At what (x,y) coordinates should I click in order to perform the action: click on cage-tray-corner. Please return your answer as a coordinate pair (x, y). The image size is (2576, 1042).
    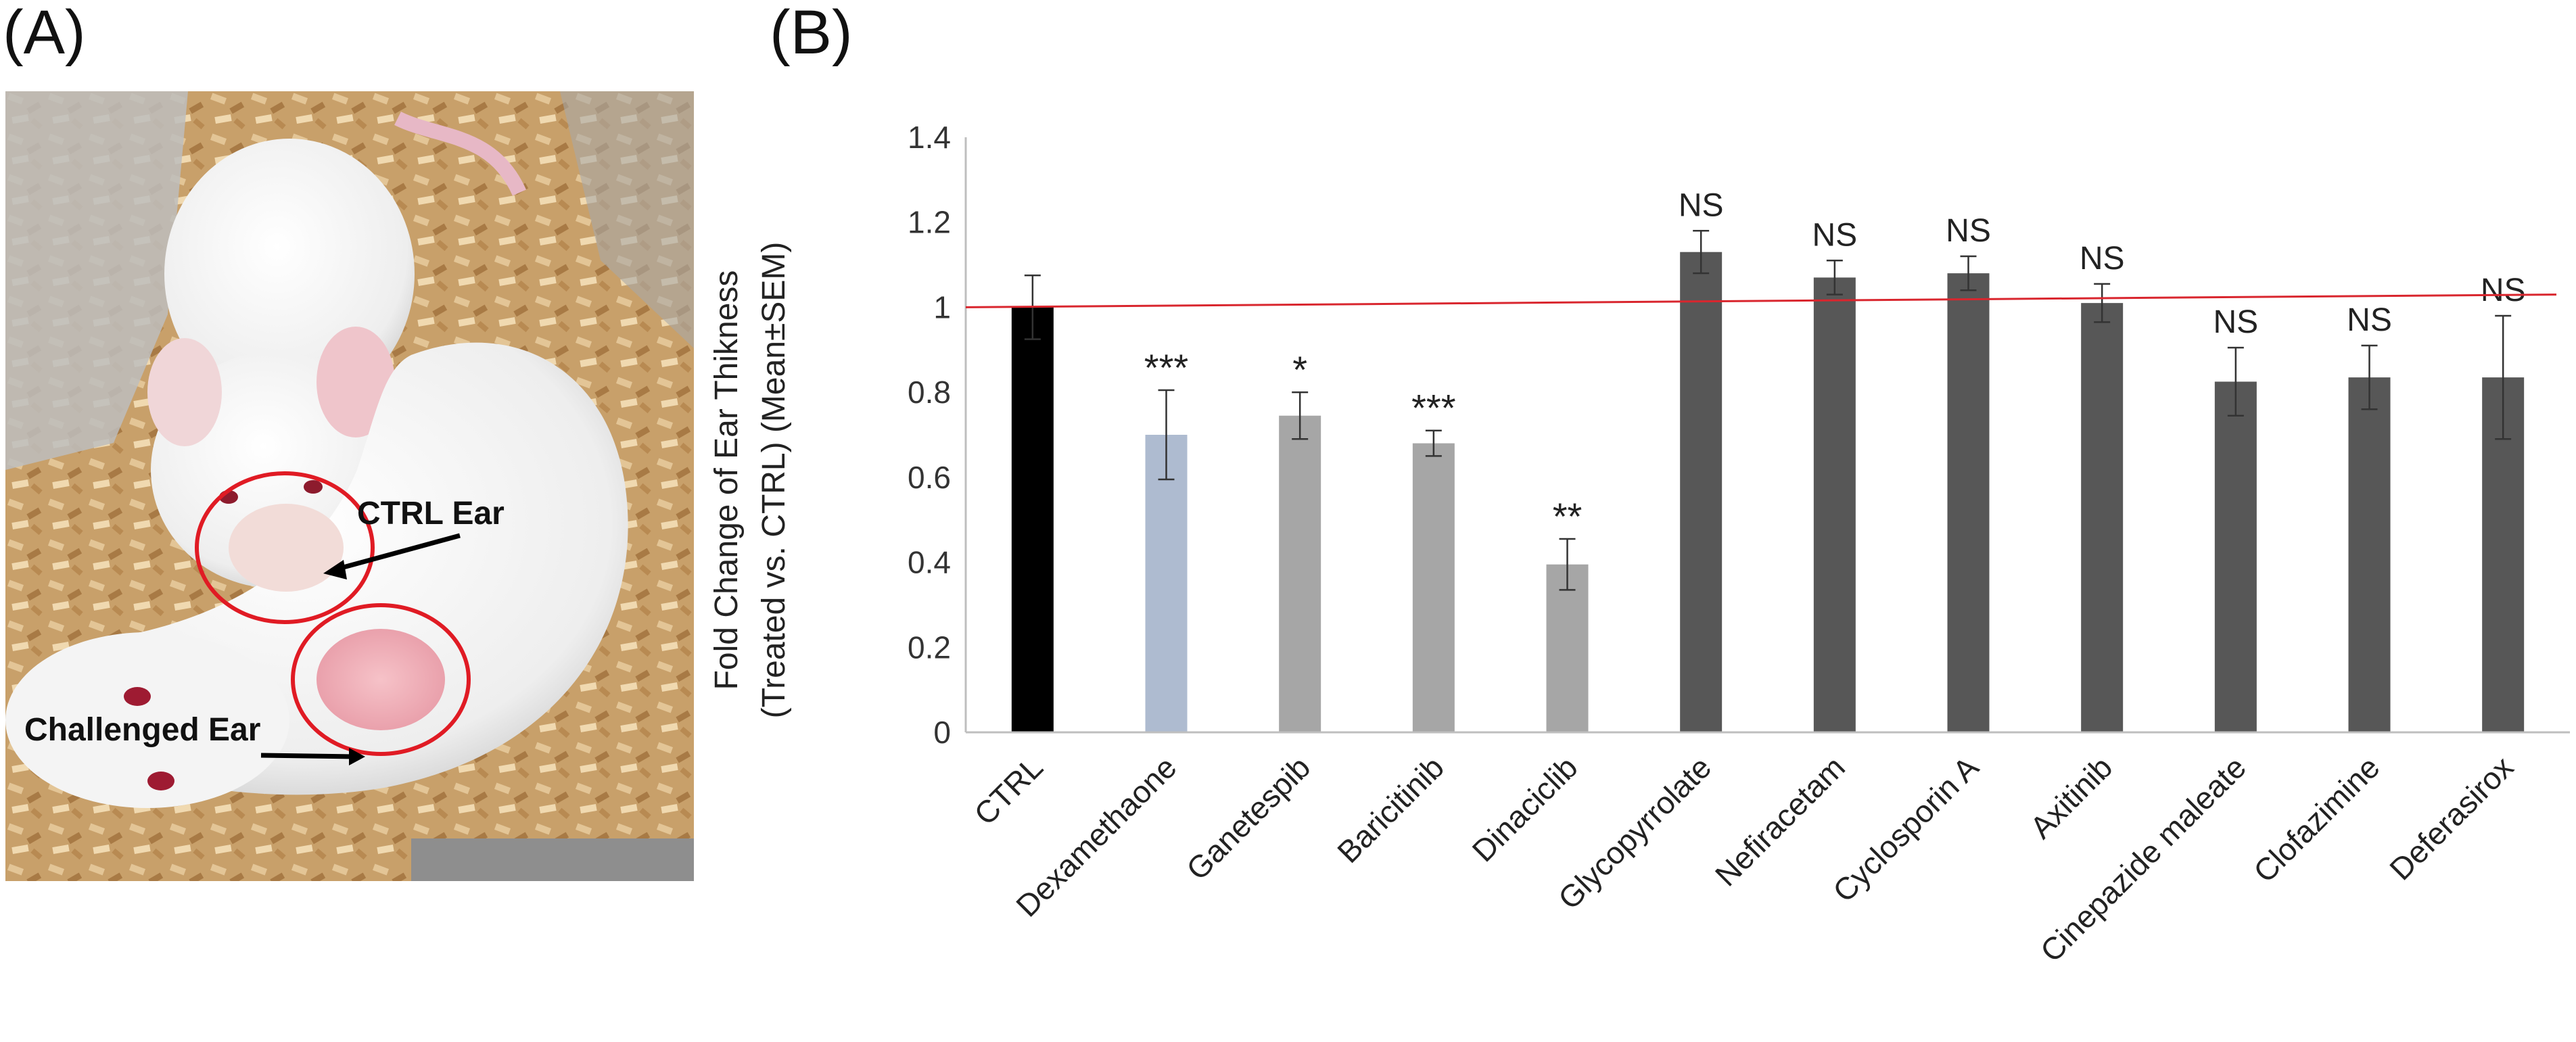
    Looking at the image, I should click on (552, 860).